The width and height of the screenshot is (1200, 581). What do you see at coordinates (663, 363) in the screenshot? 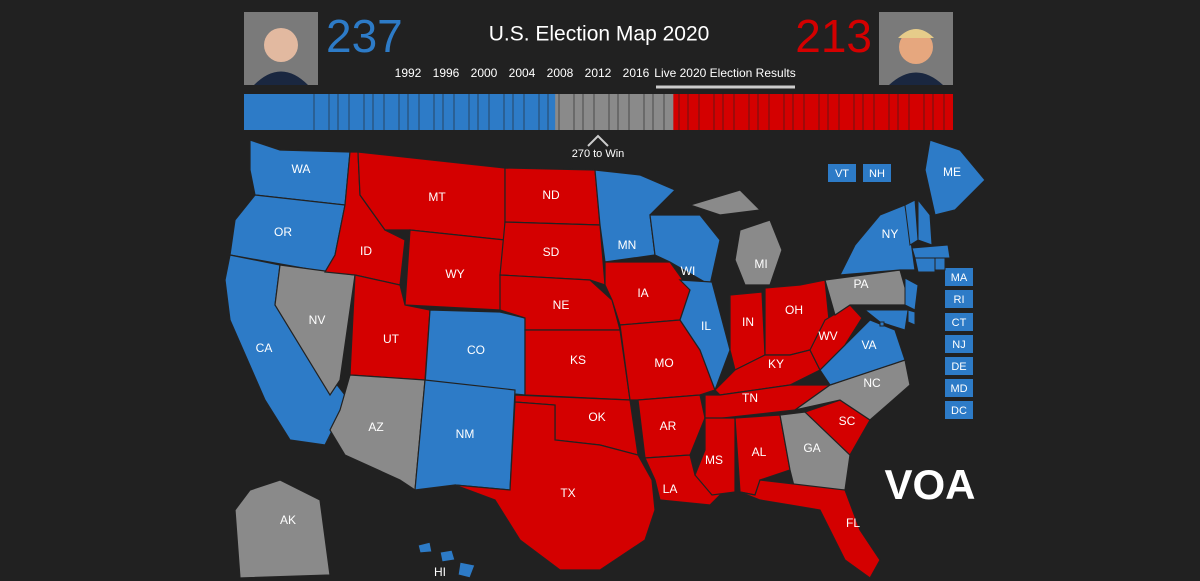
I see `state-label: MO` at bounding box center [663, 363].